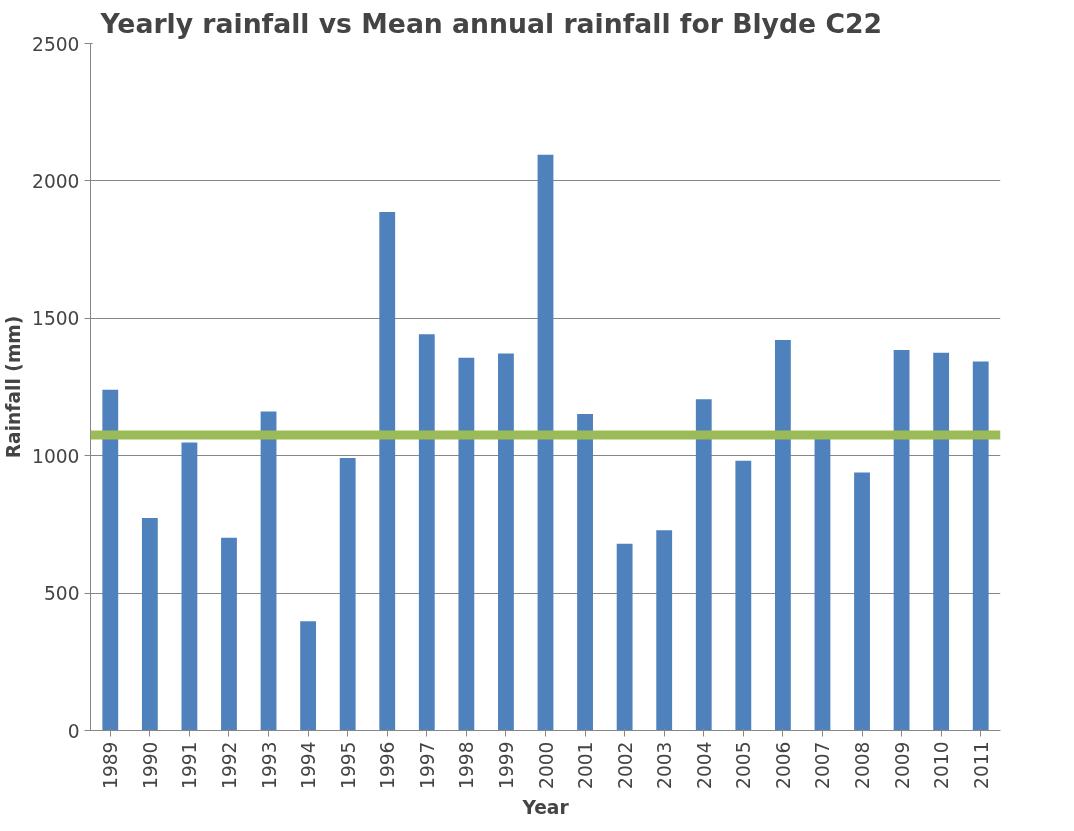 This screenshot has width=1074, height=831. What do you see at coordinates (111, 765) in the screenshot?
I see `x-tick-label: 1989` at bounding box center [111, 765].